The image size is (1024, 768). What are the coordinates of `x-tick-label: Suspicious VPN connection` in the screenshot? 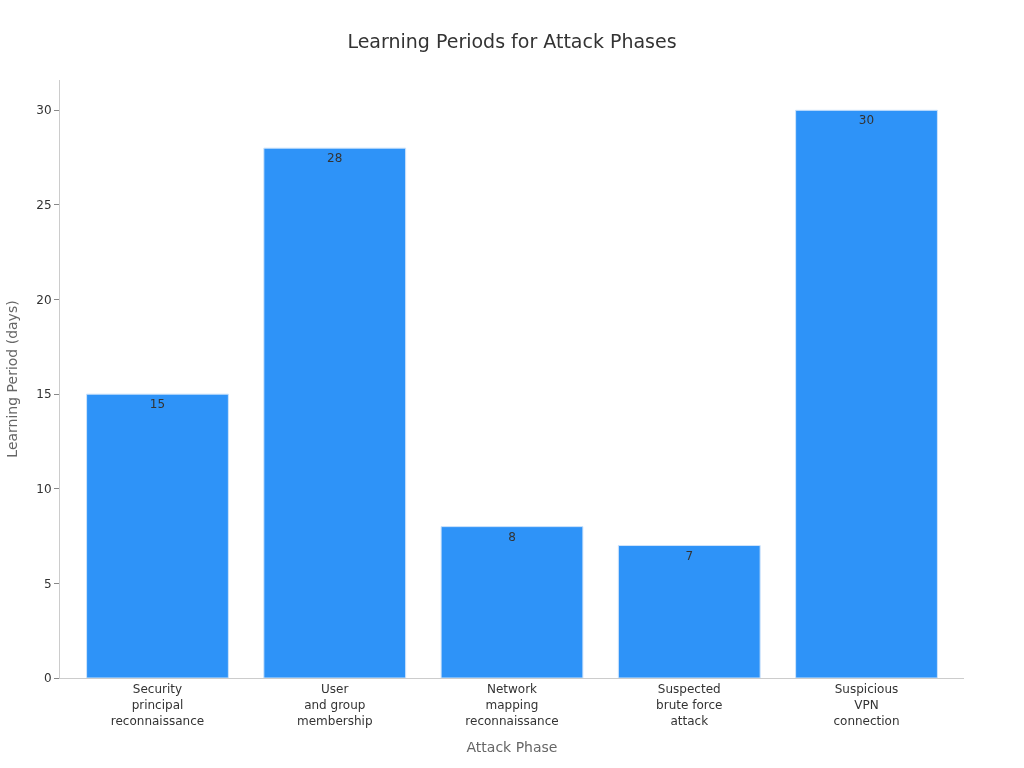 It's located at (866, 705).